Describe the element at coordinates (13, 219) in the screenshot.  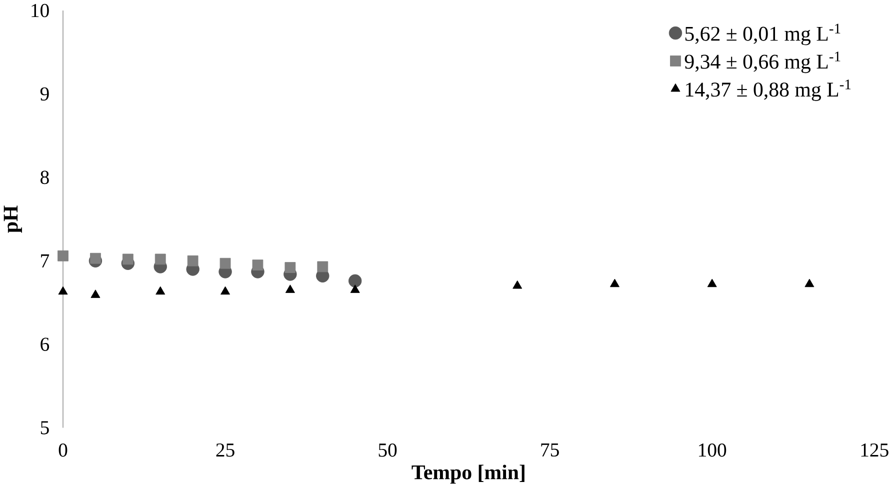
I see `y-axis-title: pH` at that location.